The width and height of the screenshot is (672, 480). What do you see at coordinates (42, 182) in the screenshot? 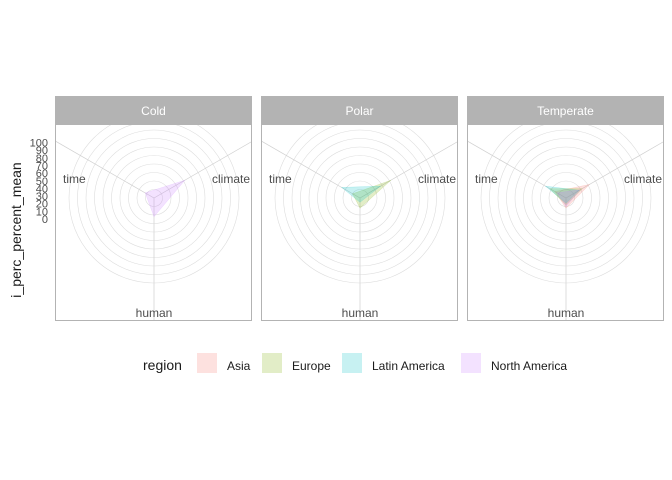
I see `radial-tick-label: 50` at bounding box center [42, 182].